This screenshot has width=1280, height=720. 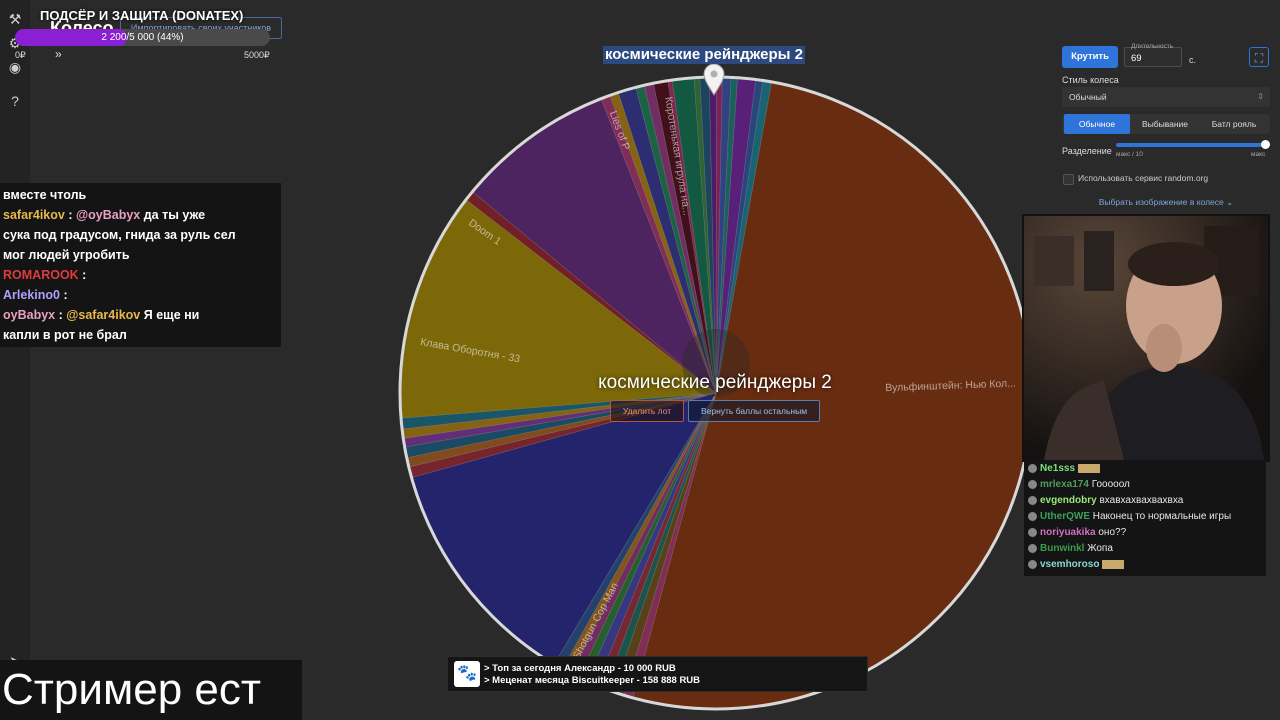 What do you see at coordinates (170, 315) in the screenshot?
I see `chat-left-segment: Я еще ни` at bounding box center [170, 315].